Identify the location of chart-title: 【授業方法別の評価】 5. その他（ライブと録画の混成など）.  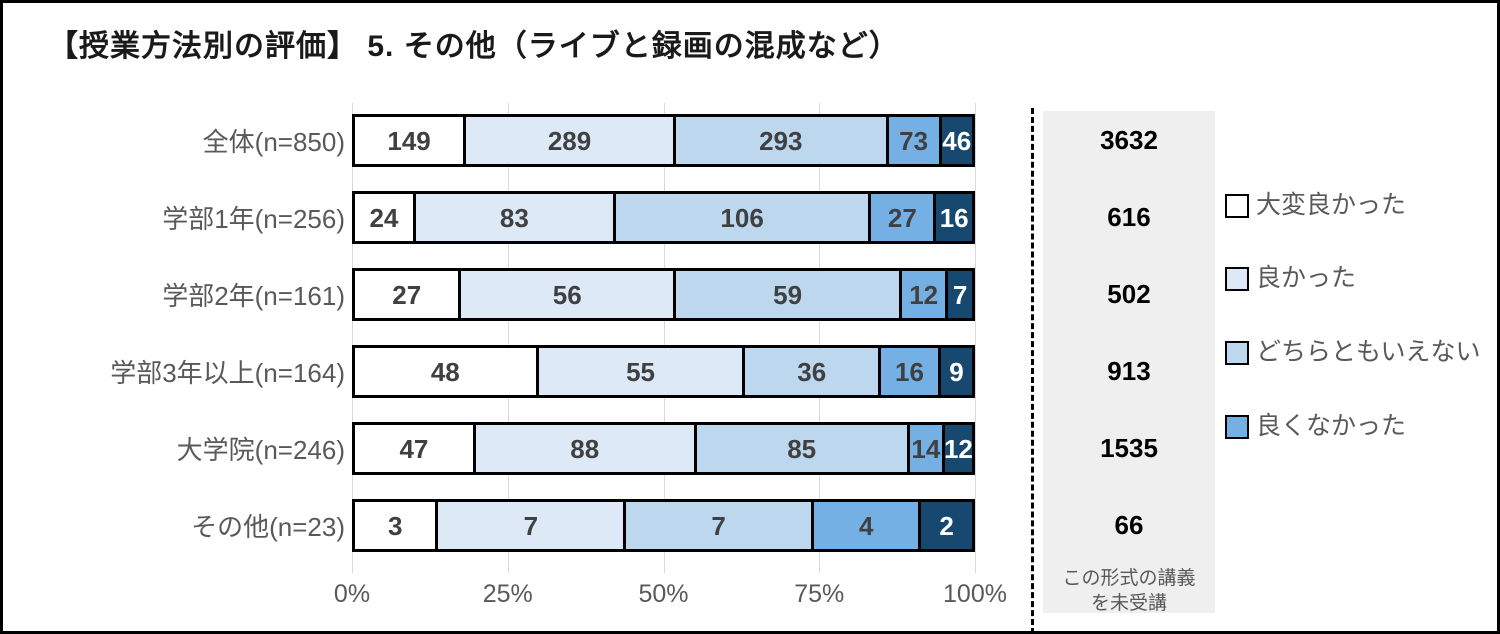
(474, 46).